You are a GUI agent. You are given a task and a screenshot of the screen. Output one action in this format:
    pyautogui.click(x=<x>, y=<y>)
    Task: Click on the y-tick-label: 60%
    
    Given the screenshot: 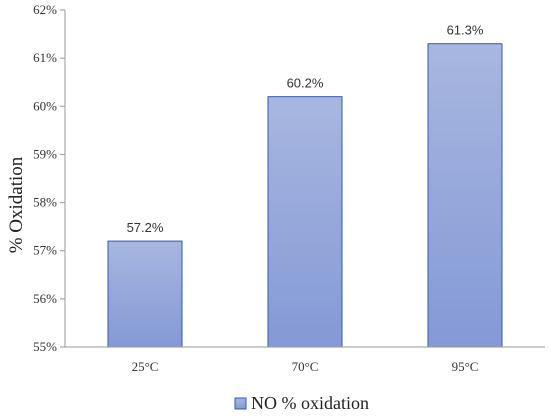 What is the action you would take?
    pyautogui.click(x=45, y=105)
    